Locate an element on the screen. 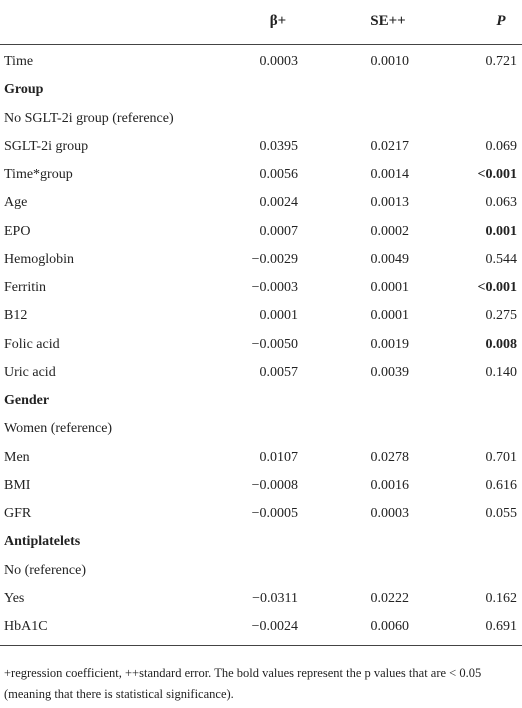 This screenshot has height=708, width=522. value-cell: 0.0060 is located at coordinates (390, 626).